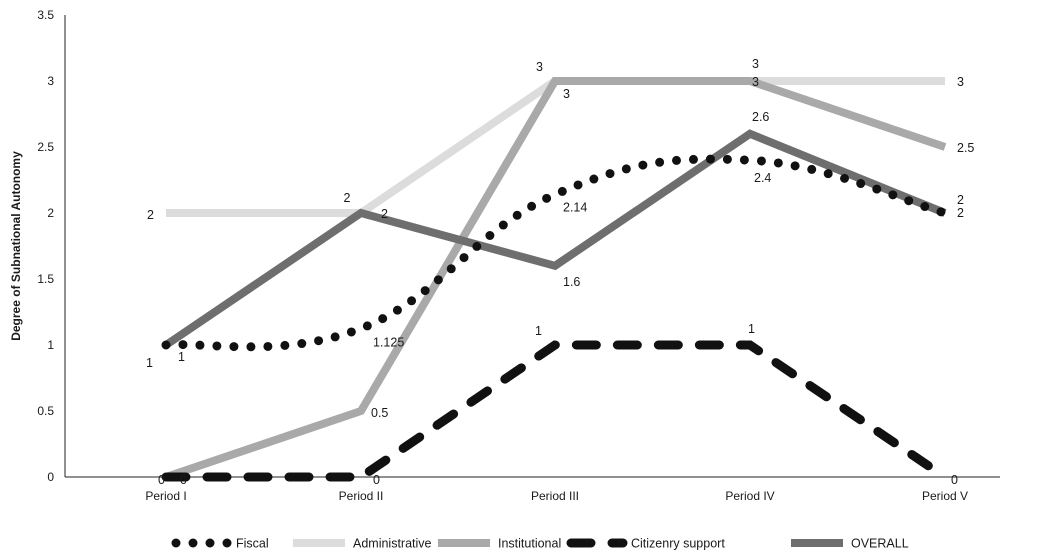 This screenshot has height=550, width=1039. Describe the element at coordinates (749, 496) in the screenshot. I see `x-tick-label: Period IV` at that location.